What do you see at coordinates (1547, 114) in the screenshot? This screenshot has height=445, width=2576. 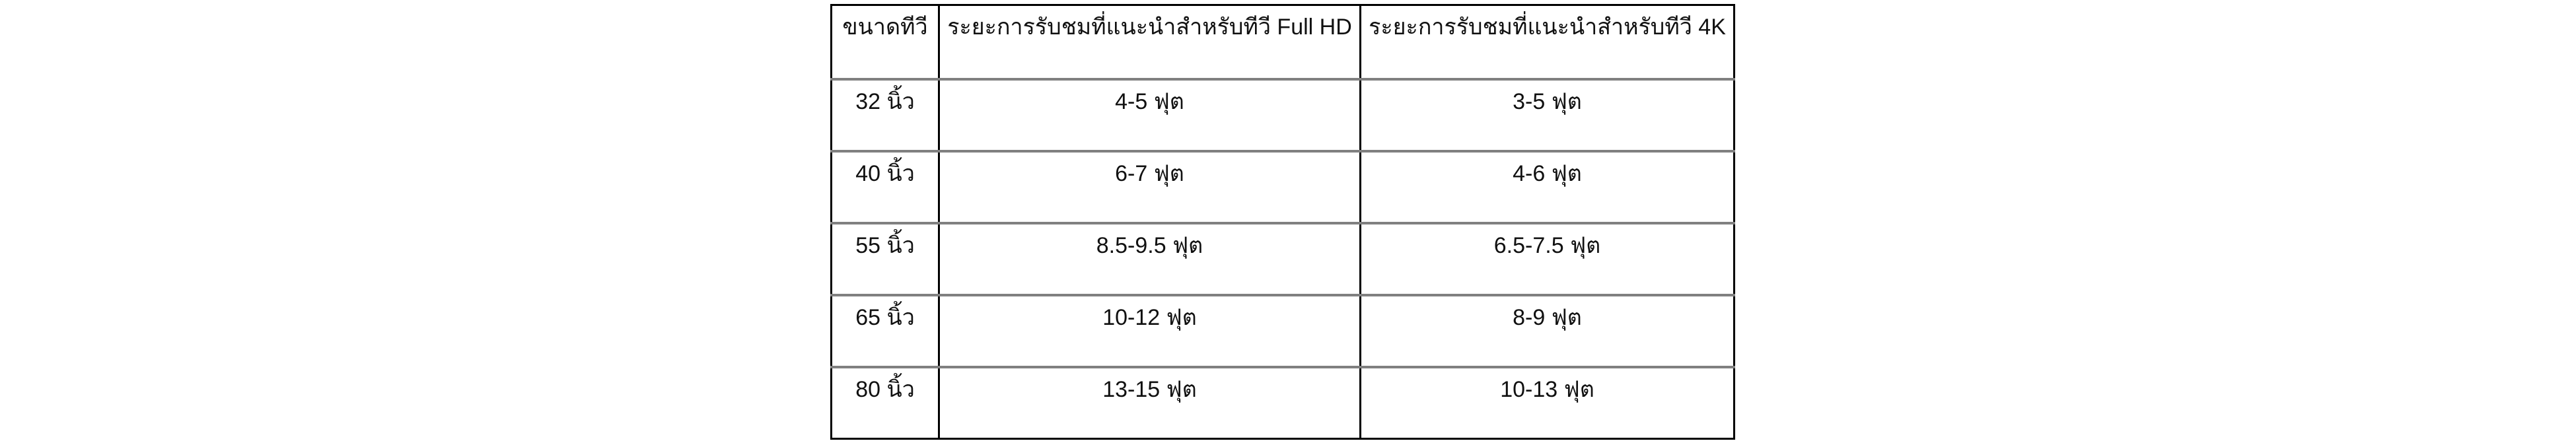 I see `4k-distance-cell: 3-5 ฟุต` at bounding box center [1547, 114].